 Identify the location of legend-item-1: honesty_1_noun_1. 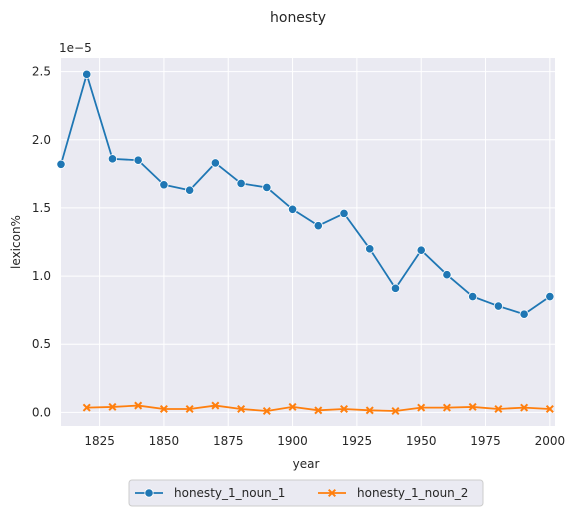
(210, 493).